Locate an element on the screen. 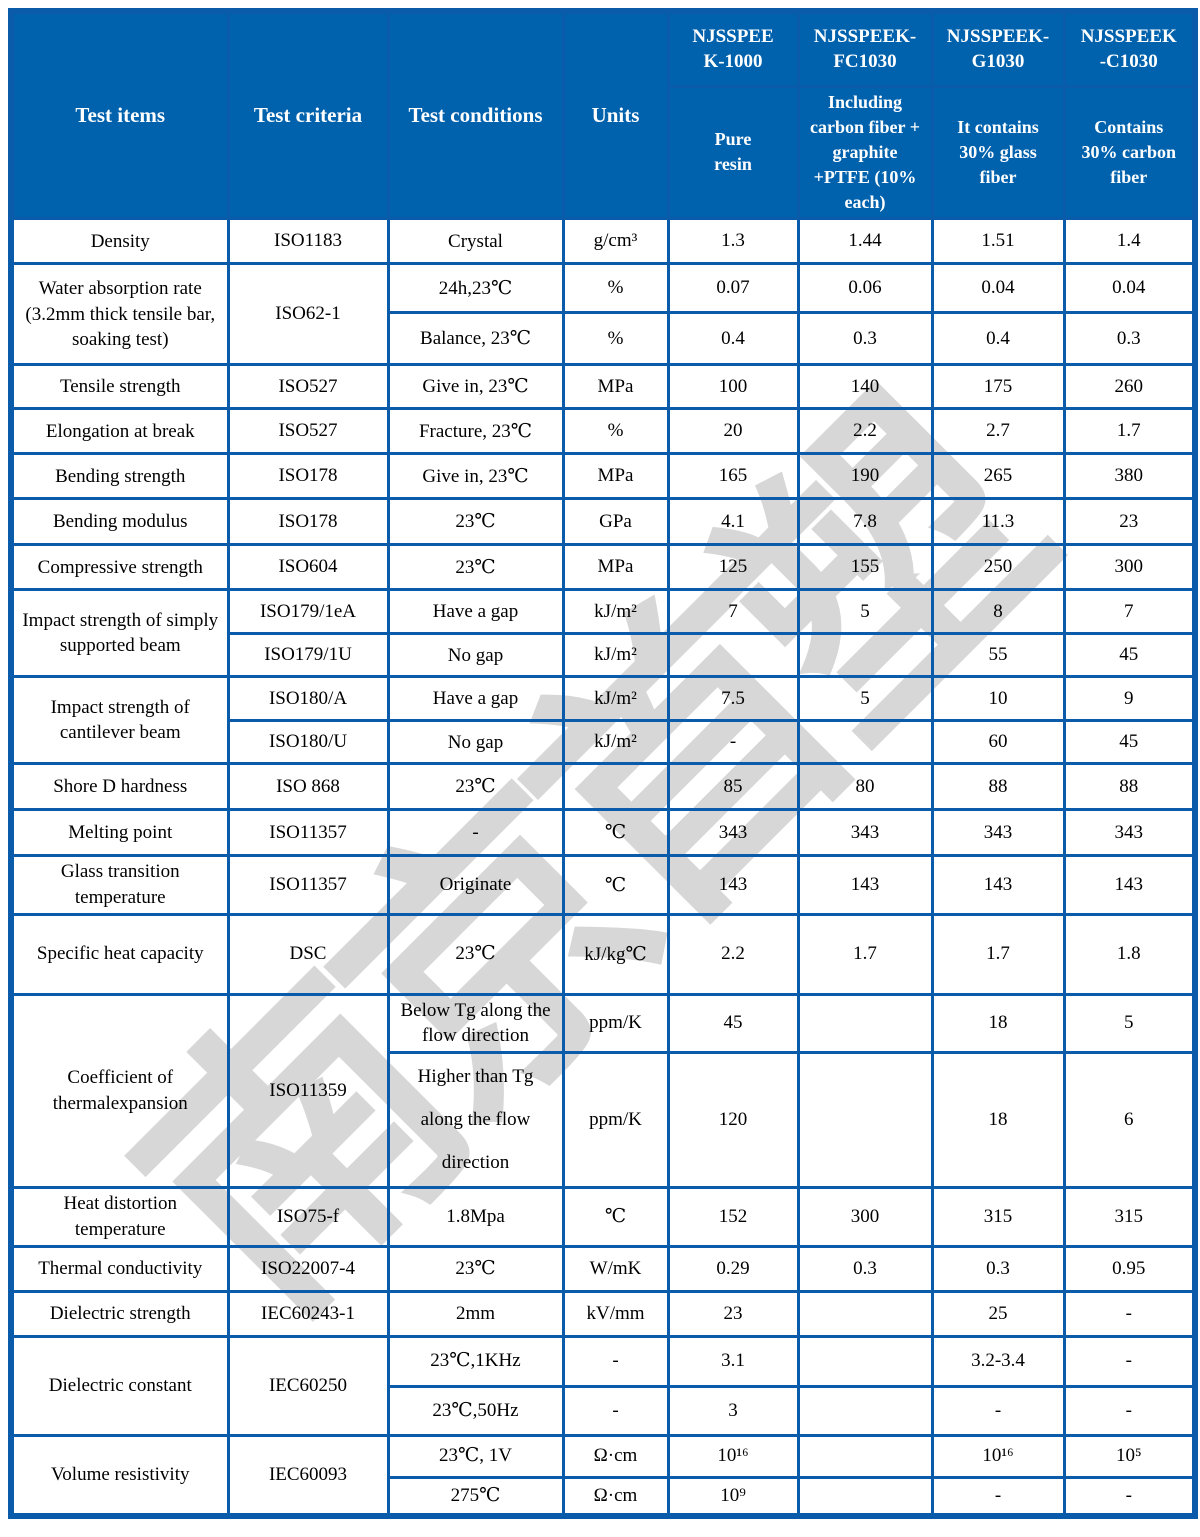  value-cell: 380 is located at coordinates (1129, 476).